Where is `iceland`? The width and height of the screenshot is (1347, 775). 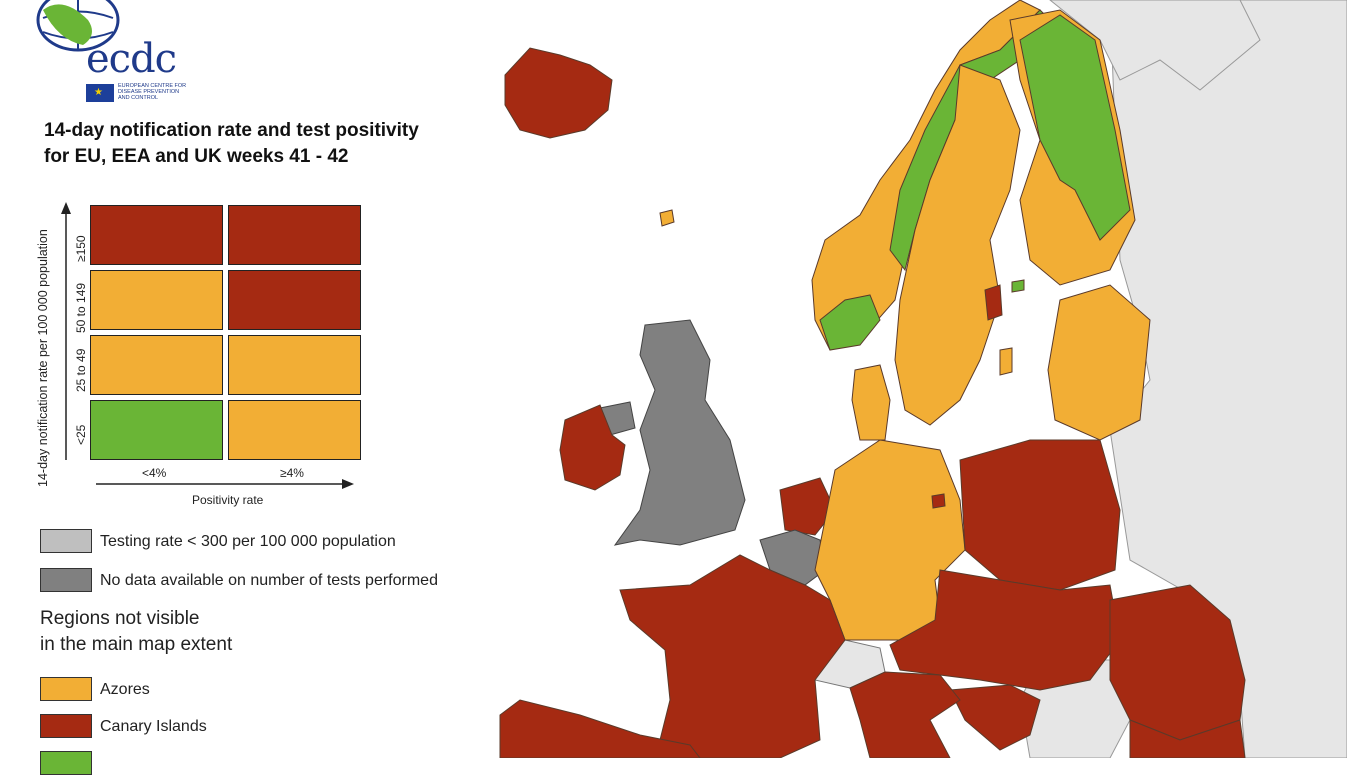 iceland is located at coordinates (558, 93).